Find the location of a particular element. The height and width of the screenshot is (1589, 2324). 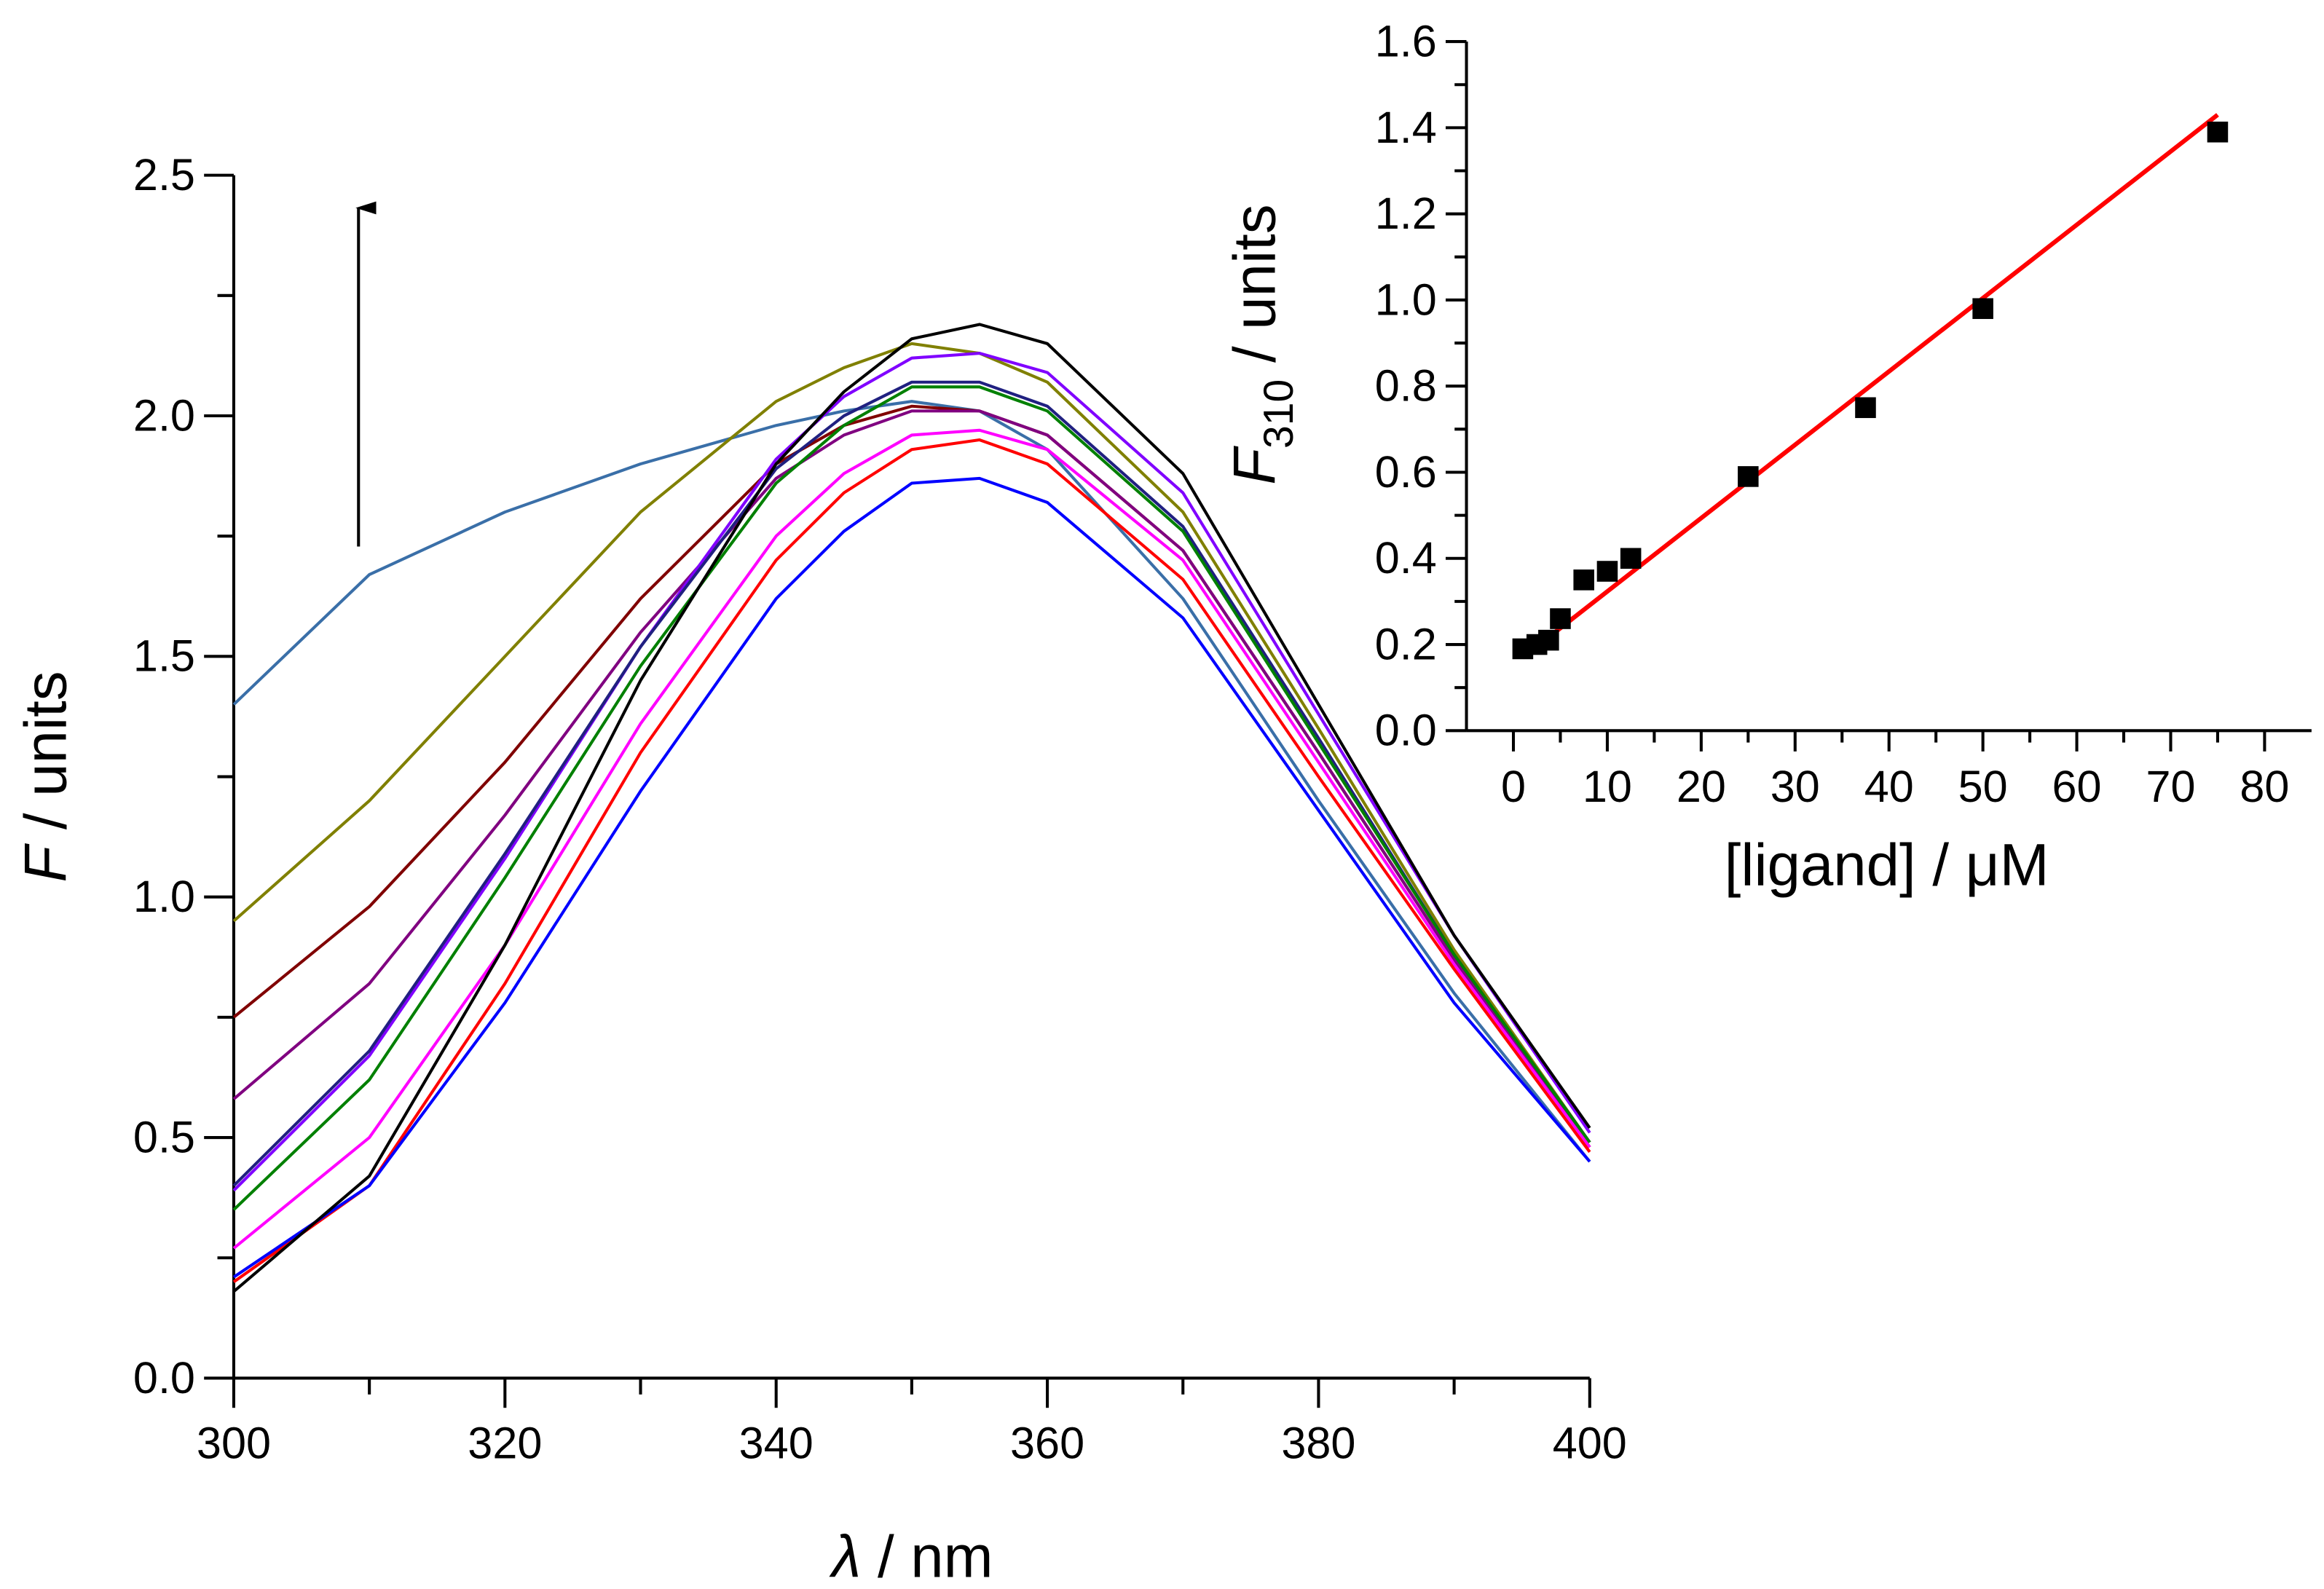

y-label-symbol: F is located at coordinates (46, 863).